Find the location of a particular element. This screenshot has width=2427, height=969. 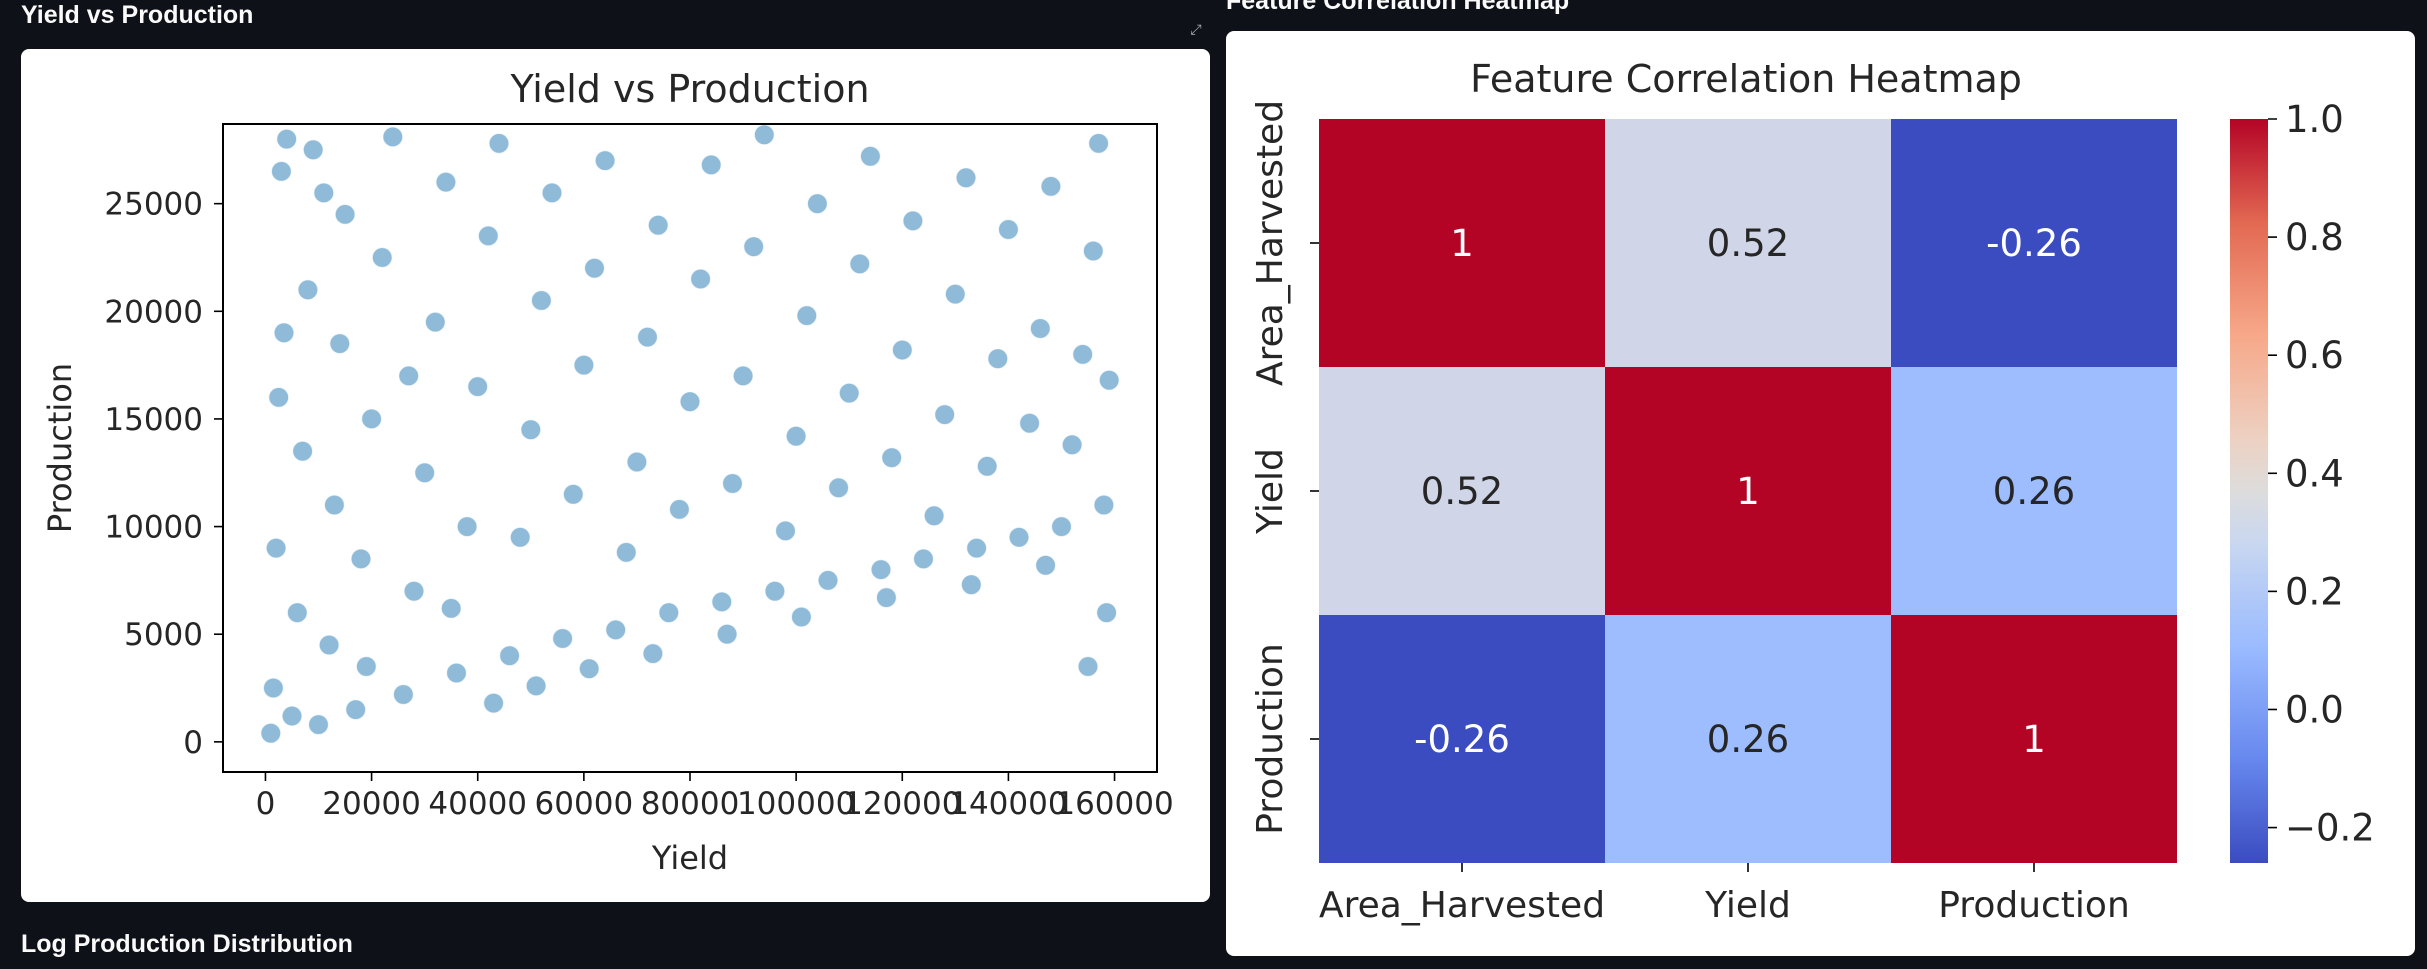

x-tick-label: 40000 is located at coordinates (477, 804).